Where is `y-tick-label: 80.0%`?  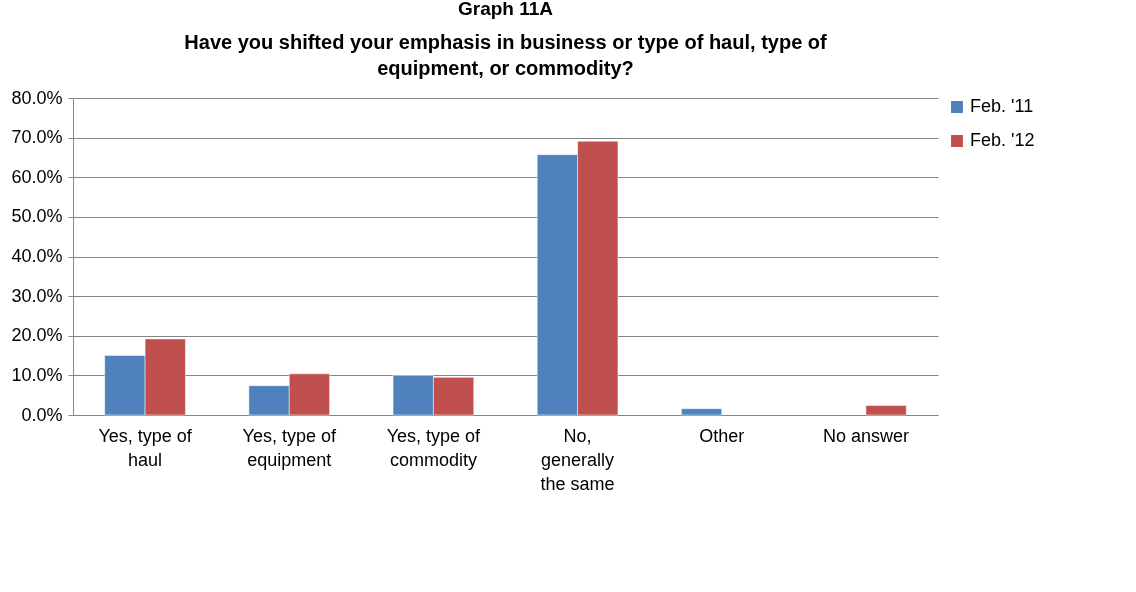 y-tick-label: 80.0% is located at coordinates (37, 97).